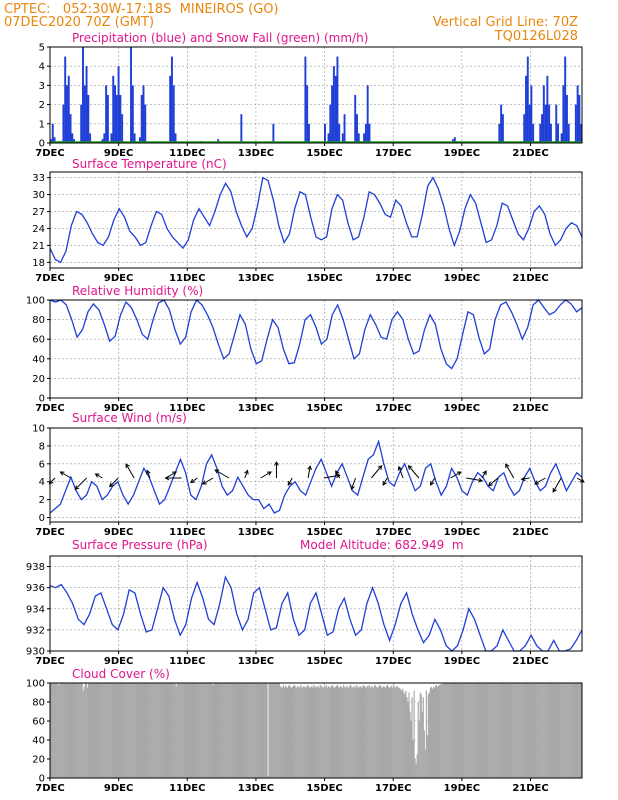 The width and height of the screenshot is (618, 800). What do you see at coordinates (49, 278) in the screenshot?
I see `x-tick-label: 7DEC` at bounding box center [49, 278].